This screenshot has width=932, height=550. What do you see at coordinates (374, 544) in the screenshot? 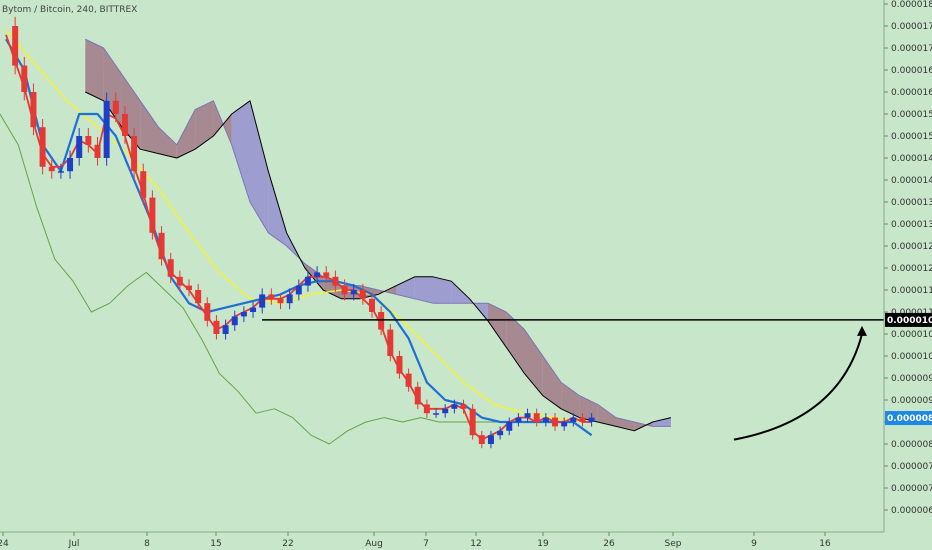
I see `x-tick-label: Aug` at bounding box center [374, 544].